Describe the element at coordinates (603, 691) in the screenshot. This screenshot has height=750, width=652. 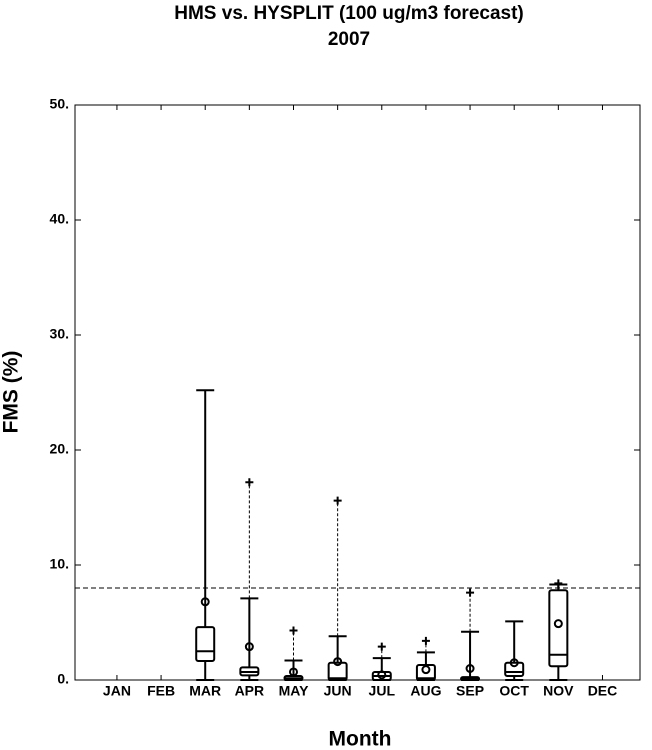
I see `x-tick-label: DEC` at that location.